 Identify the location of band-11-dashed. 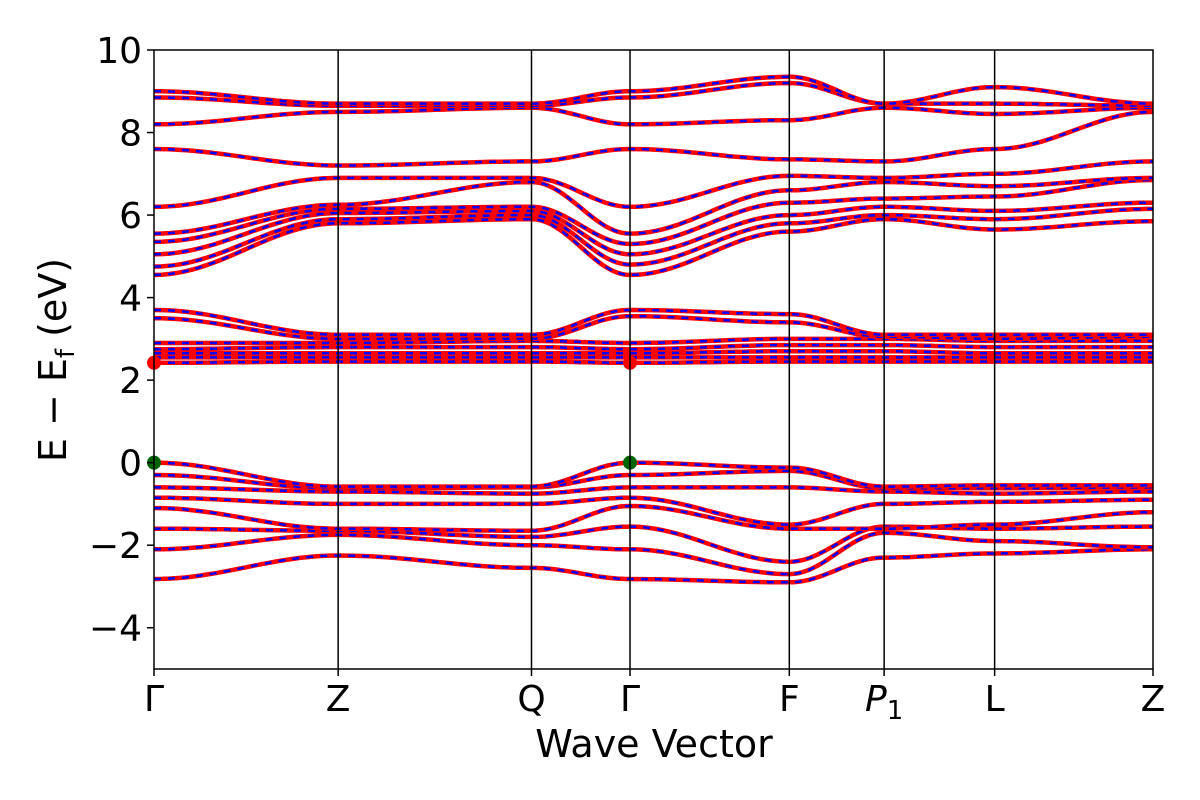
(653, 352).